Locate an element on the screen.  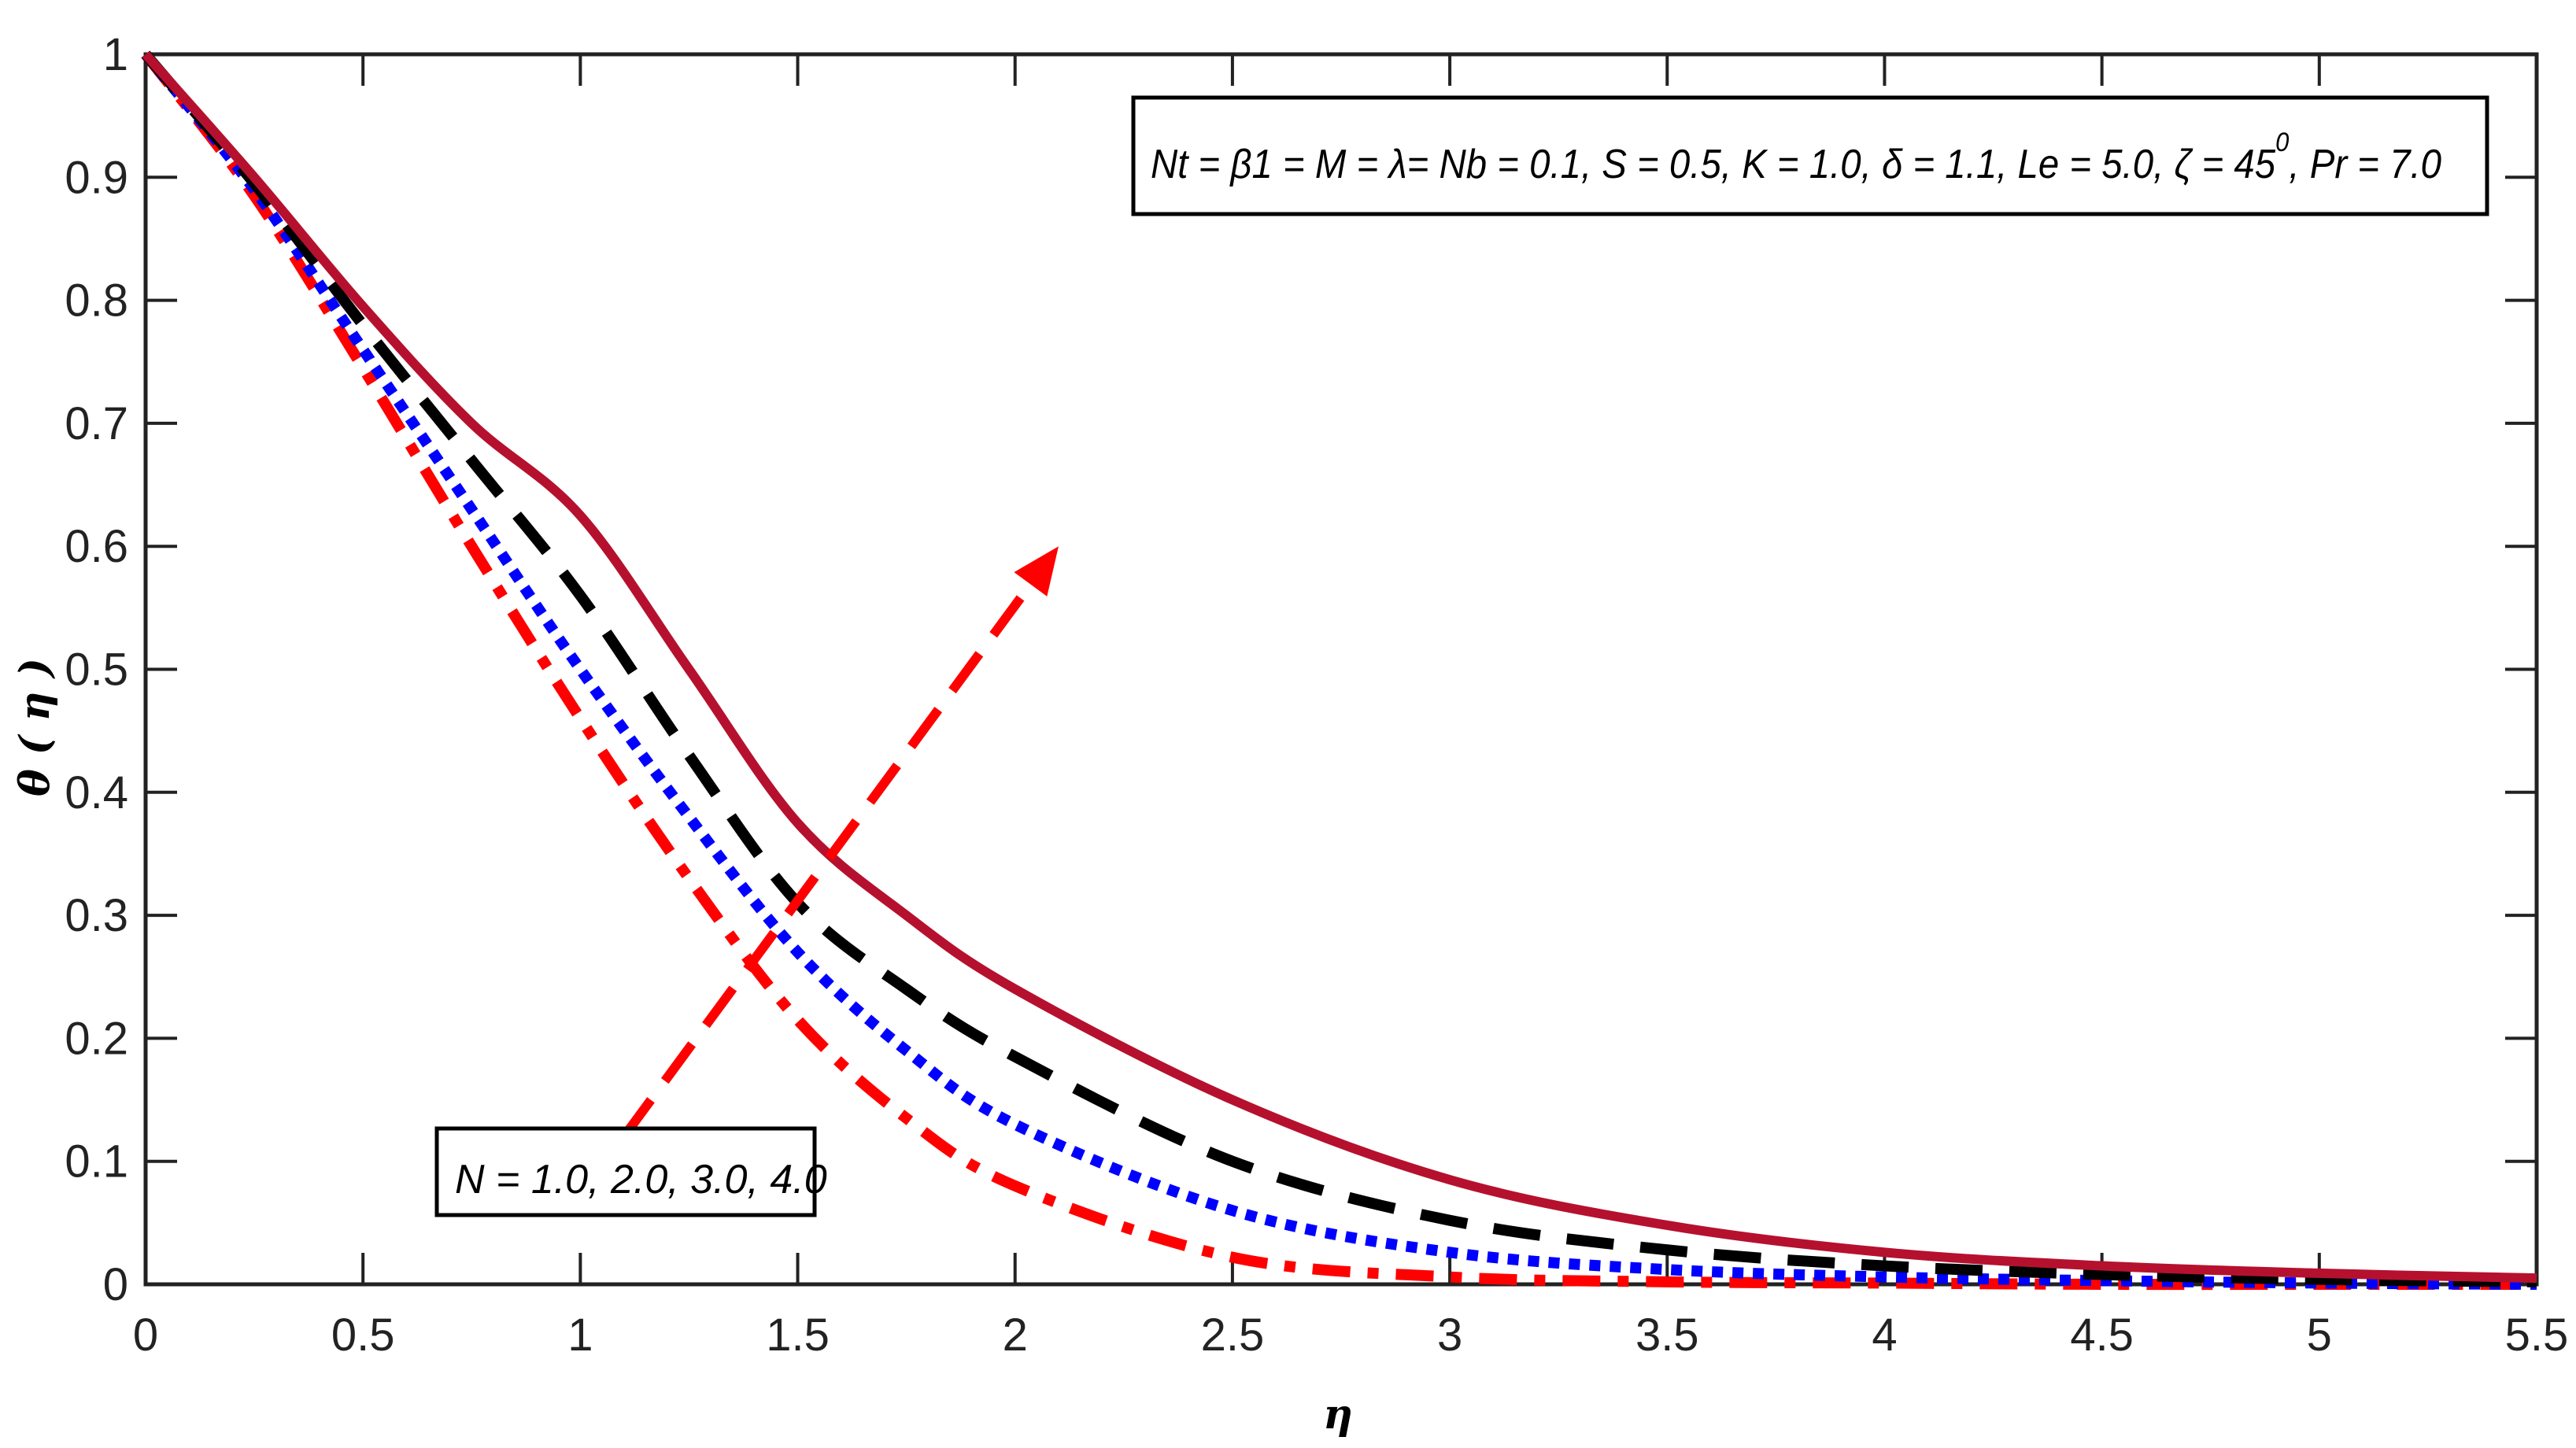
y-tick-label: 0.3 is located at coordinates (96, 916).